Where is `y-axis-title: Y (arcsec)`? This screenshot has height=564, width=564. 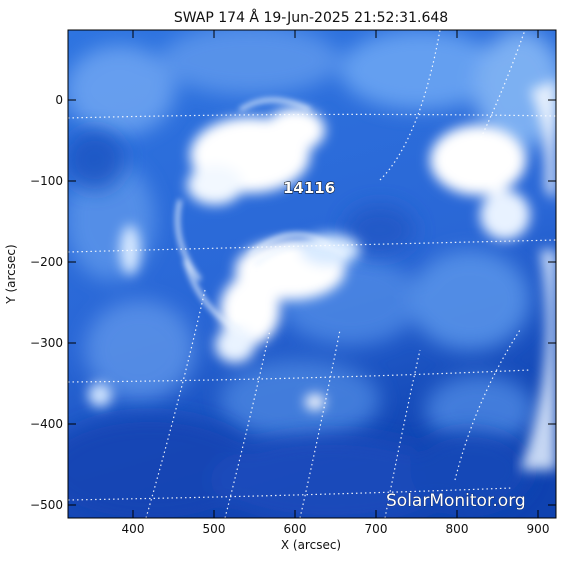
y-axis-title: Y (arcsec) is located at coordinates (11, 274).